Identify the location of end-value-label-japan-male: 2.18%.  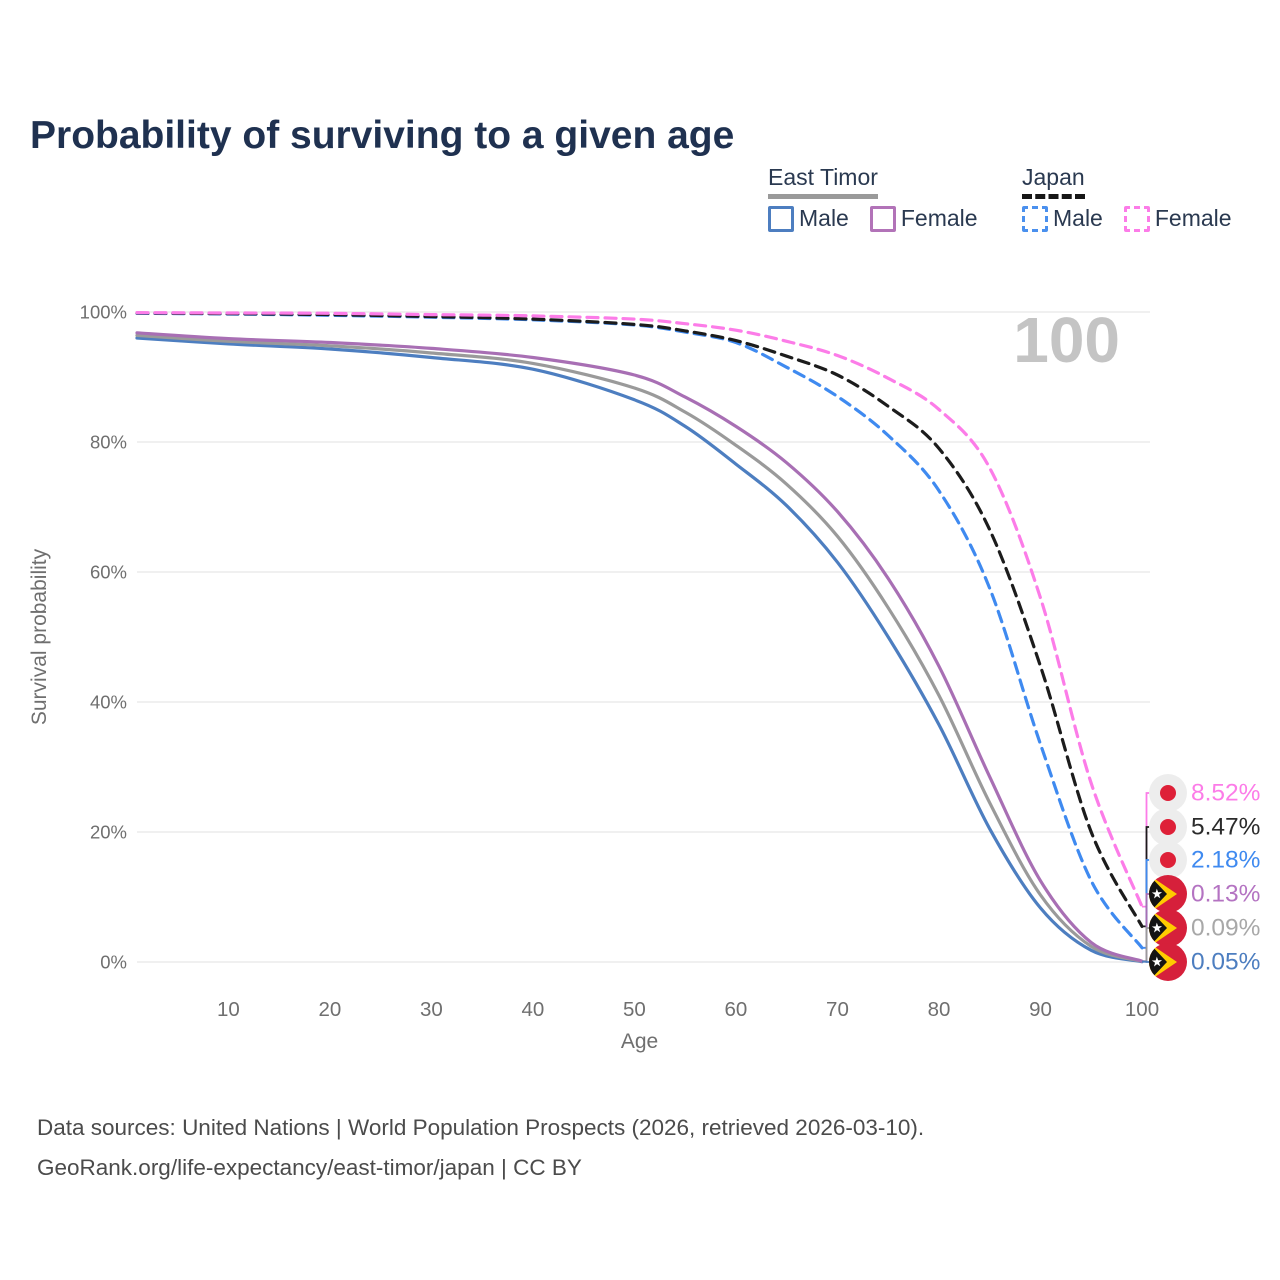
(1225, 860).